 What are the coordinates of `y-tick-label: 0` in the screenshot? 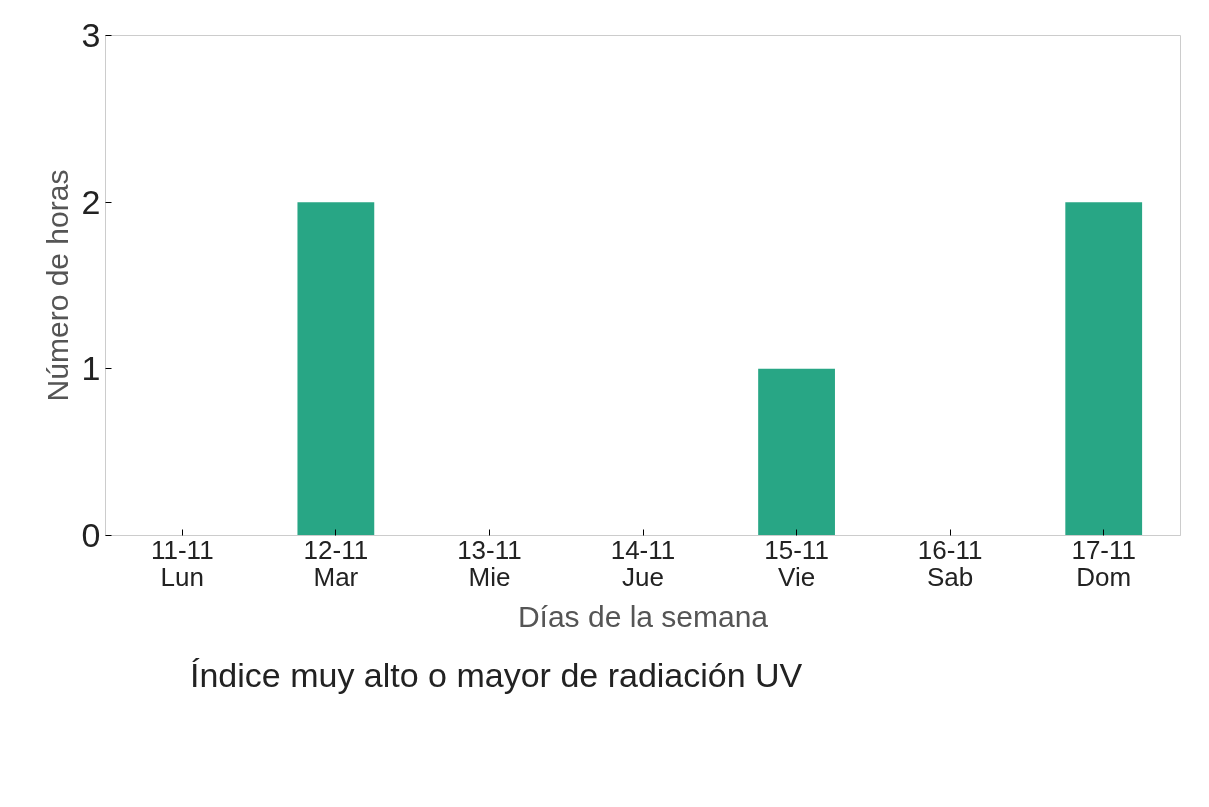 It's located at (91, 535).